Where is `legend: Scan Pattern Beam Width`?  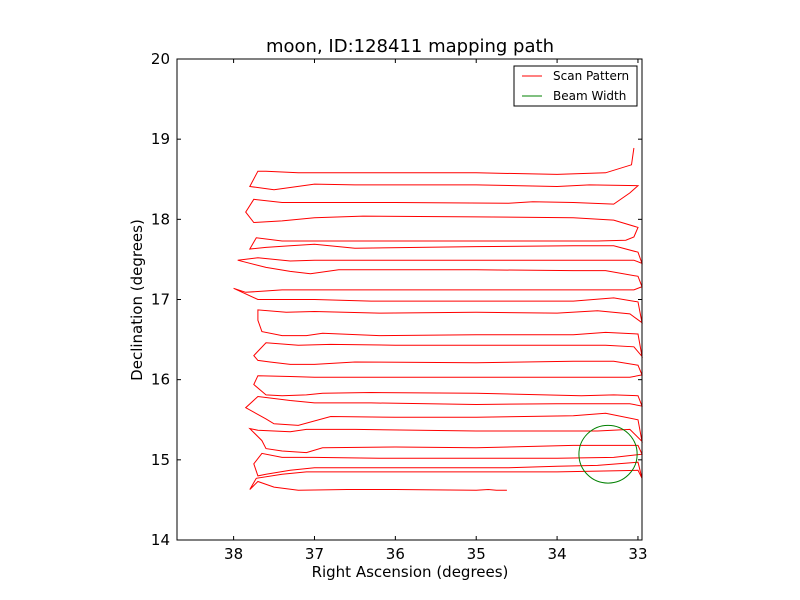 legend: Scan Pattern Beam Width is located at coordinates (575, 86).